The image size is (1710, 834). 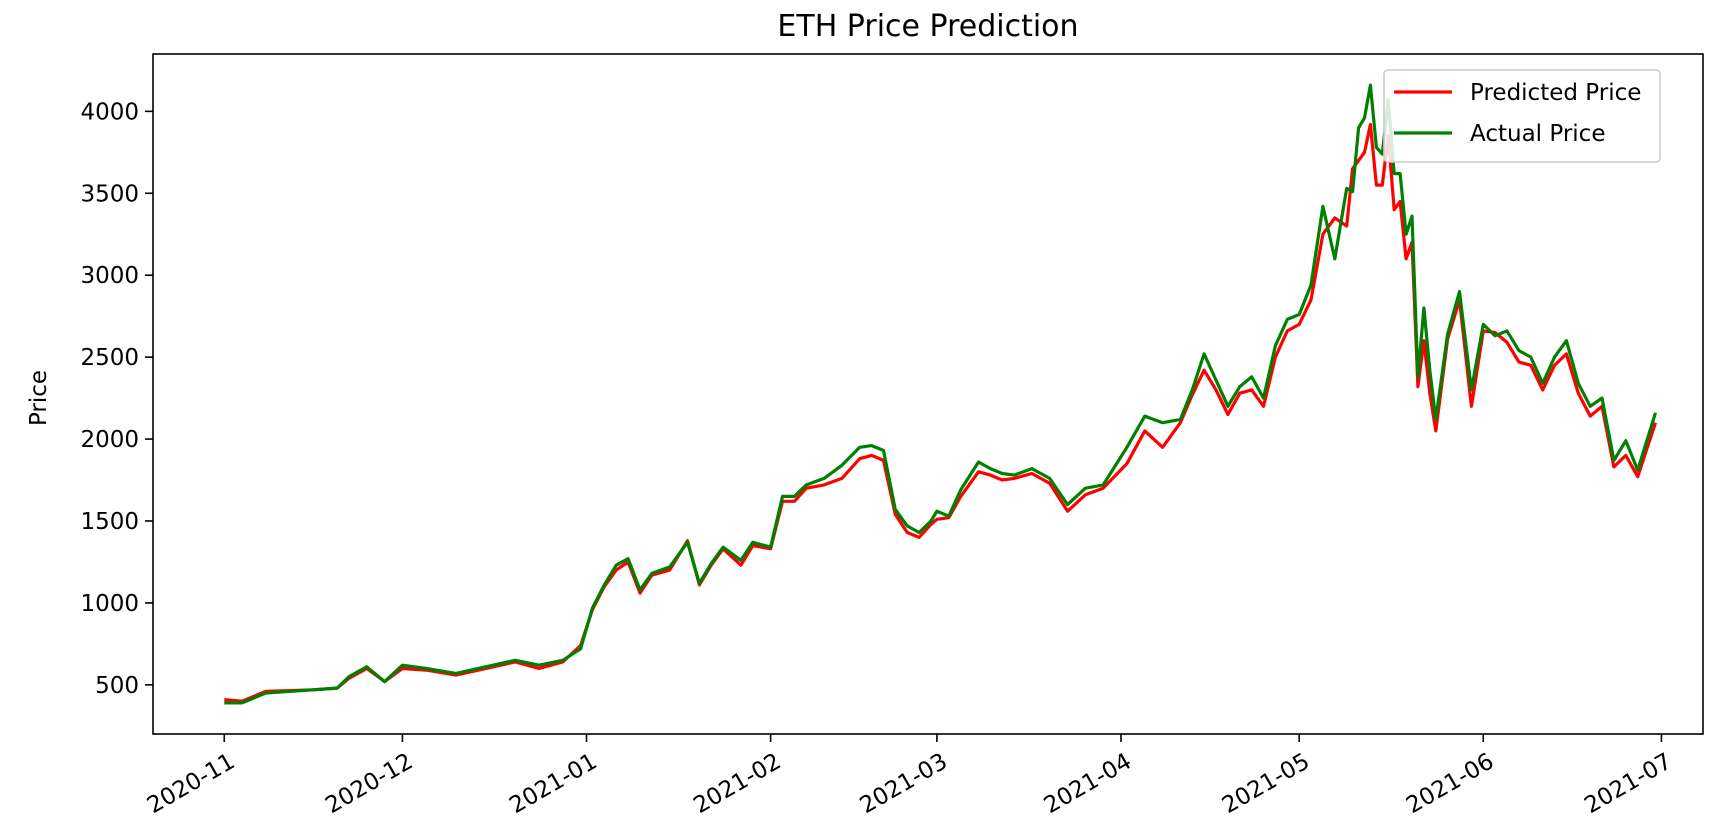 What do you see at coordinates (109, 604) in the screenshot?
I see `y-tick-label: 1000` at bounding box center [109, 604].